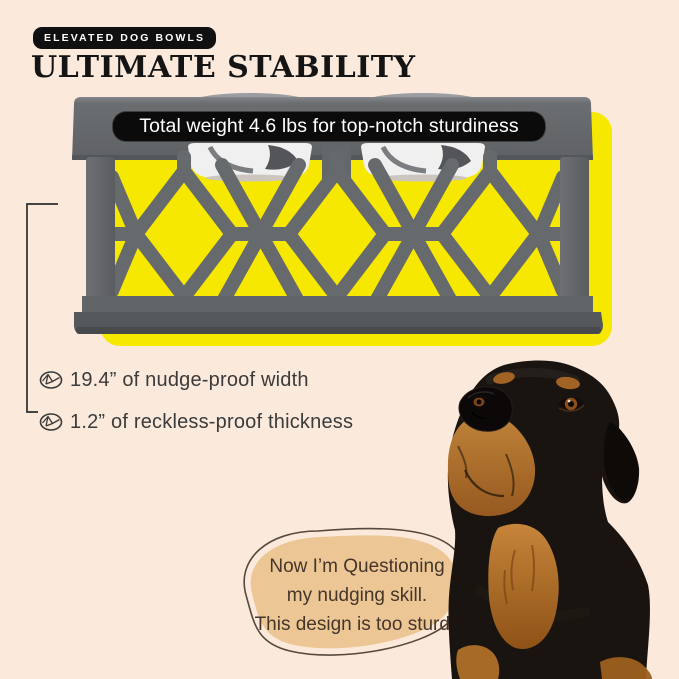 The width and height of the screenshot is (679, 679). I want to click on feature-width-label: 19.4” of nudge-proof width, so click(189, 379).